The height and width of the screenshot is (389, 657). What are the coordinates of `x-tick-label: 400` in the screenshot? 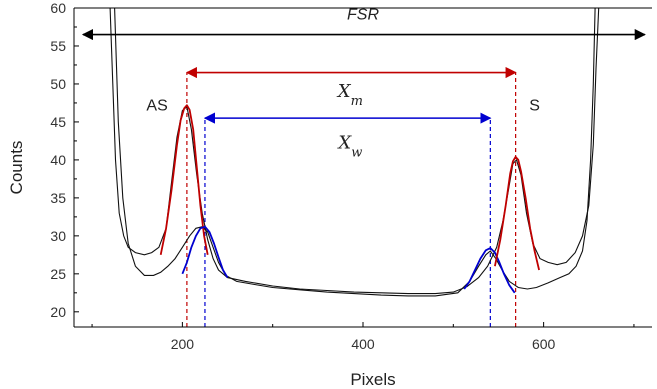 It's located at (363, 344).